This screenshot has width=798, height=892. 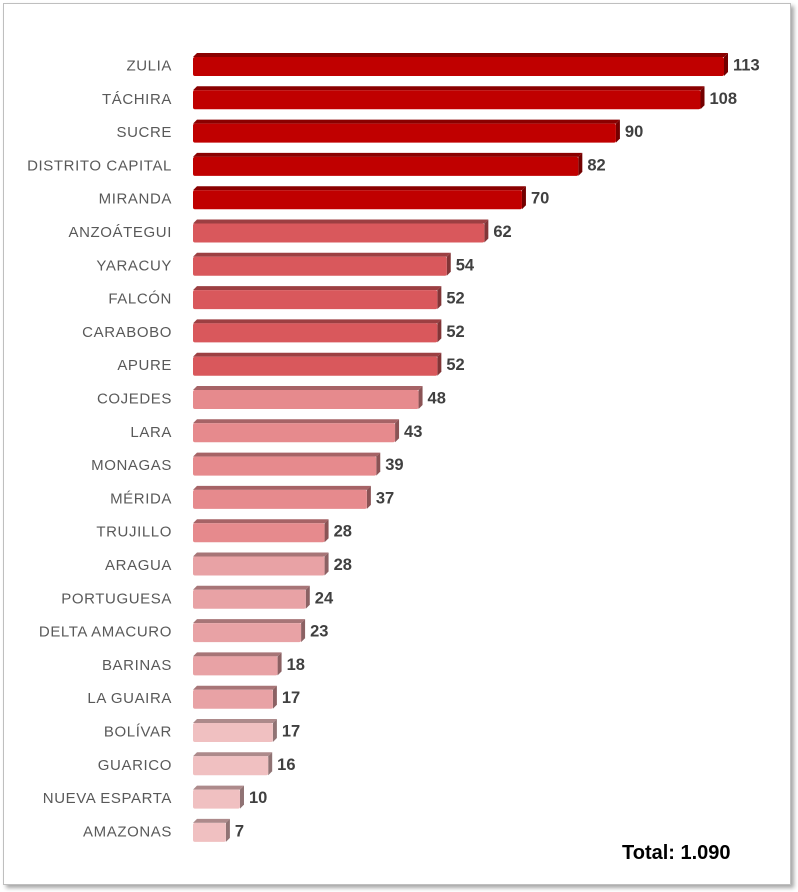 I want to click on category-label: MONAGAS, so click(x=131, y=465).